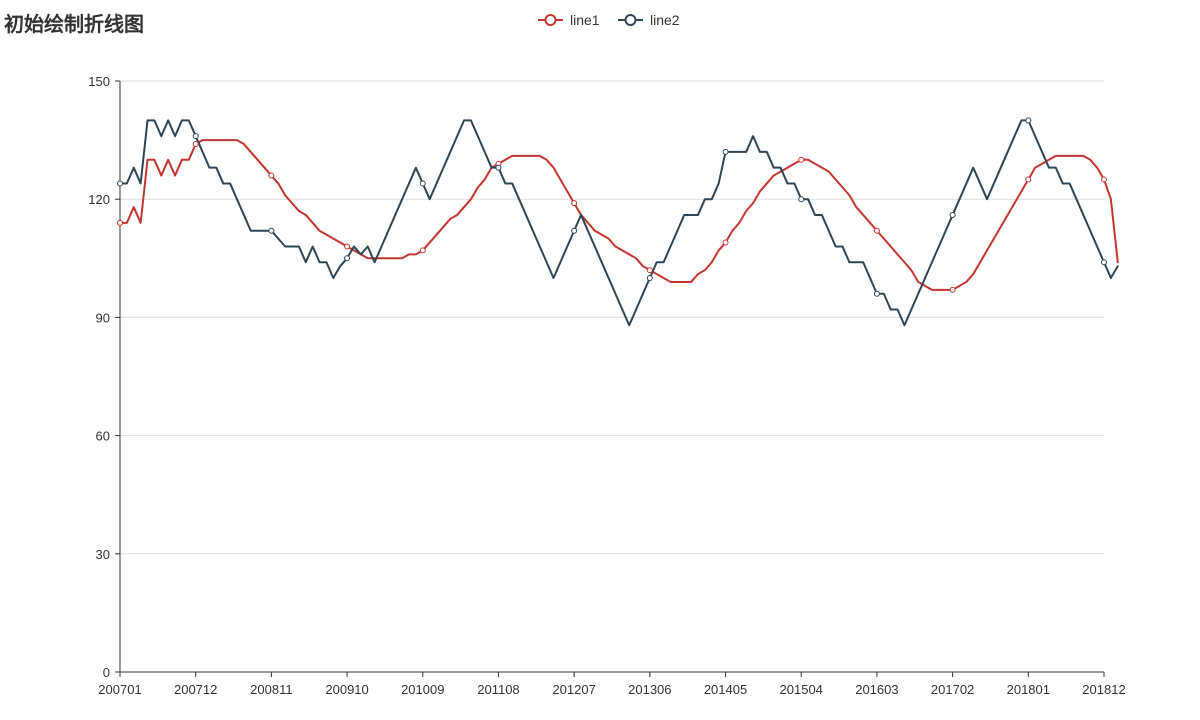 Image resolution: width=1200 pixels, height=720 pixels. I want to click on legend-item-line1: line1, so click(569, 20).